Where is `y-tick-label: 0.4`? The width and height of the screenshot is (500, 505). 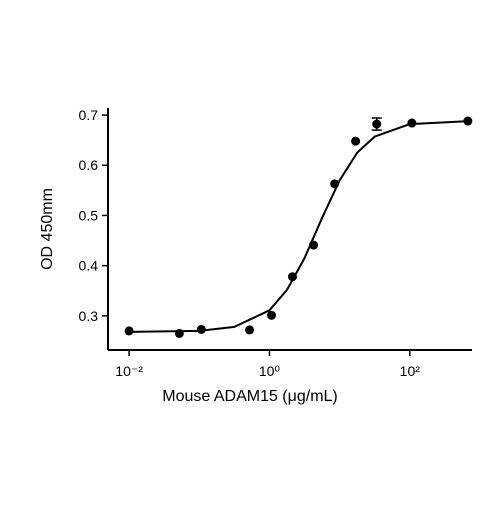 y-tick-label: 0.4 is located at coordinates (89, 266).